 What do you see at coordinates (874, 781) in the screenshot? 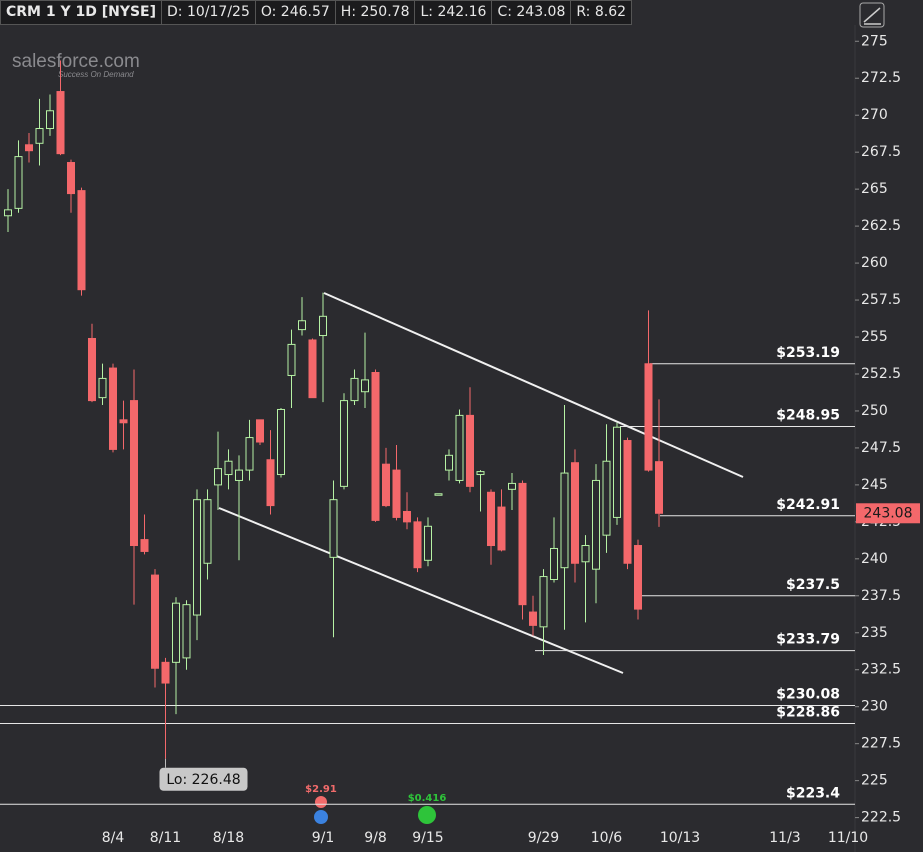
I see `y-tick-label: 225` at bounding box center [874, 781].